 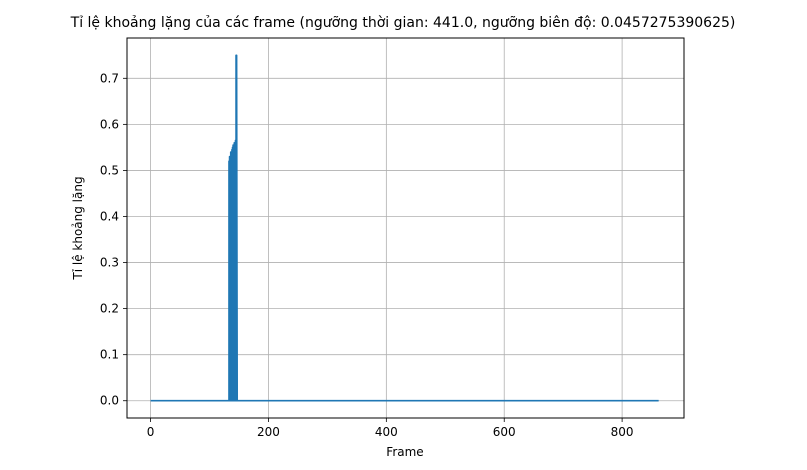 I want to click on y-tick-label: 0.1, so click(x=109, y=355).